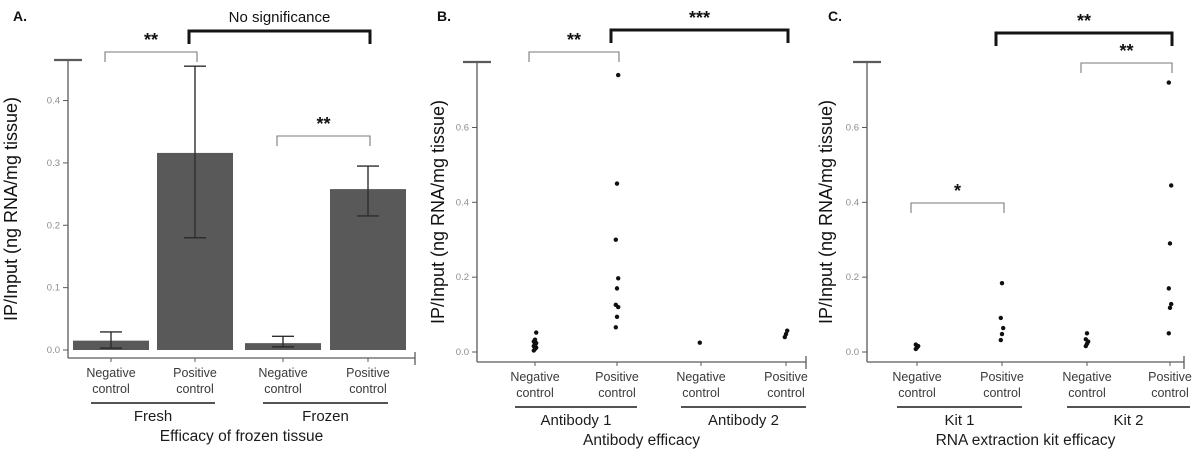  I want to click on panel-b-letter: B., so click(444, 16).